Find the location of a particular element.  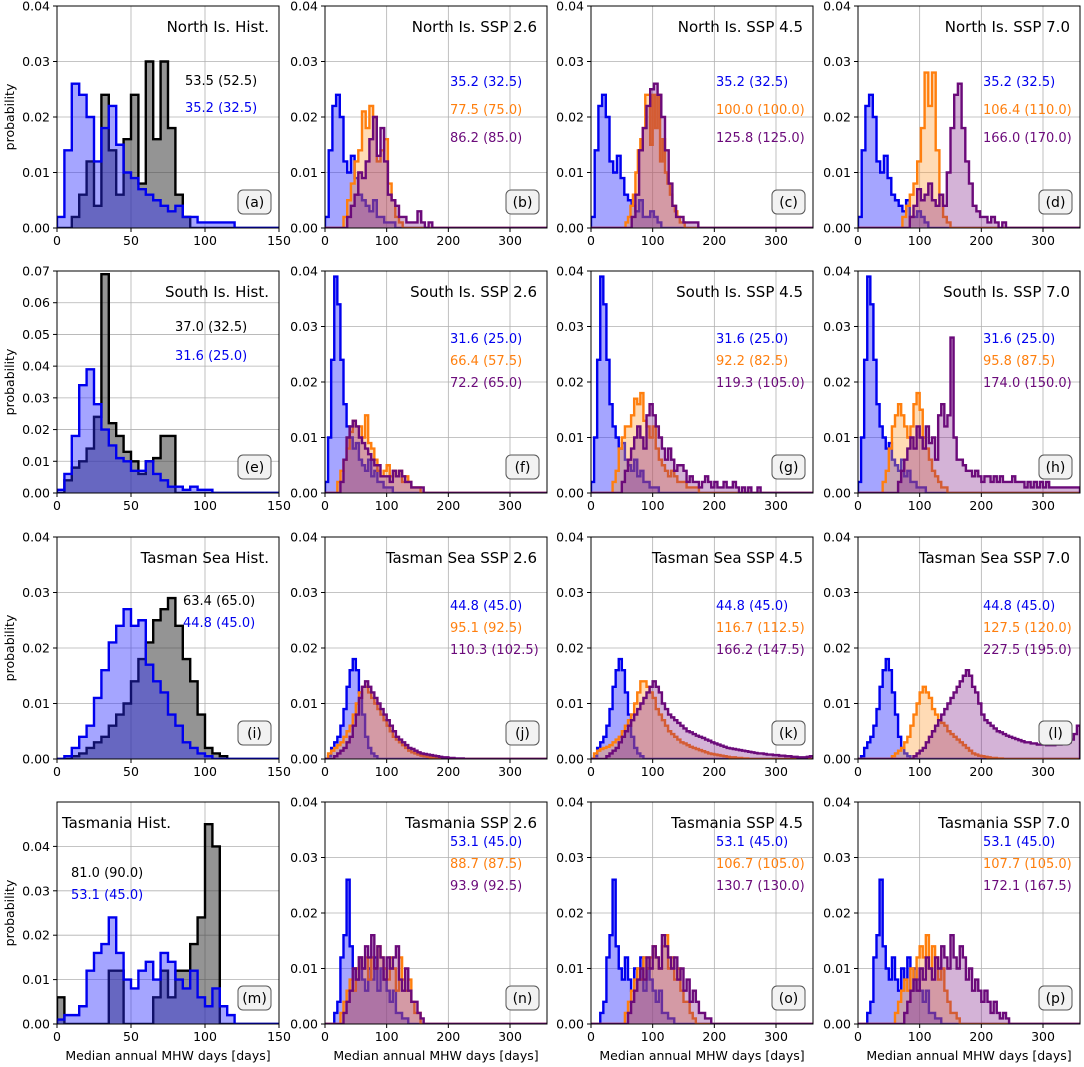

stat-label: 44.8 (45.0) is located at coordinates (1019, 606).